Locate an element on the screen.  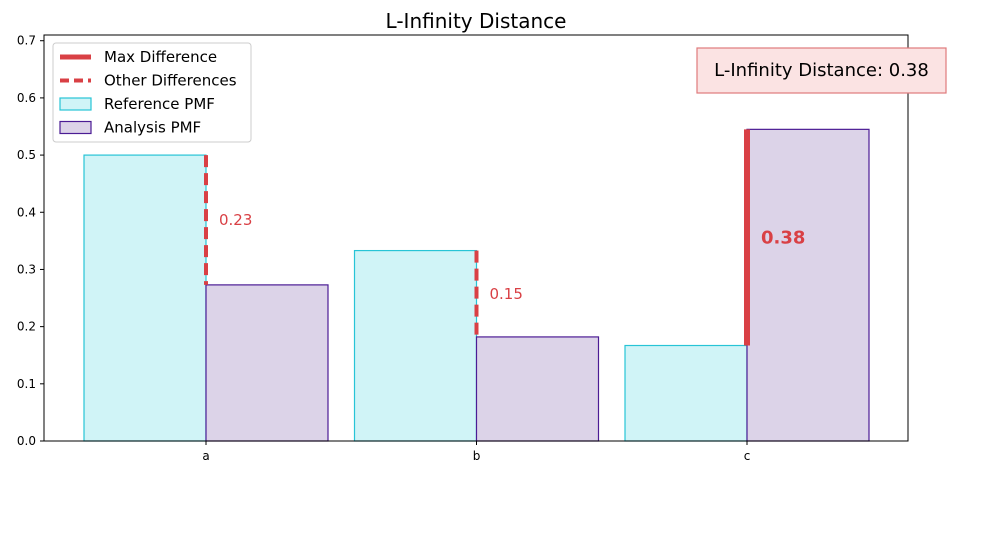
distance-annotation-box is located at coordinates (821, 70).